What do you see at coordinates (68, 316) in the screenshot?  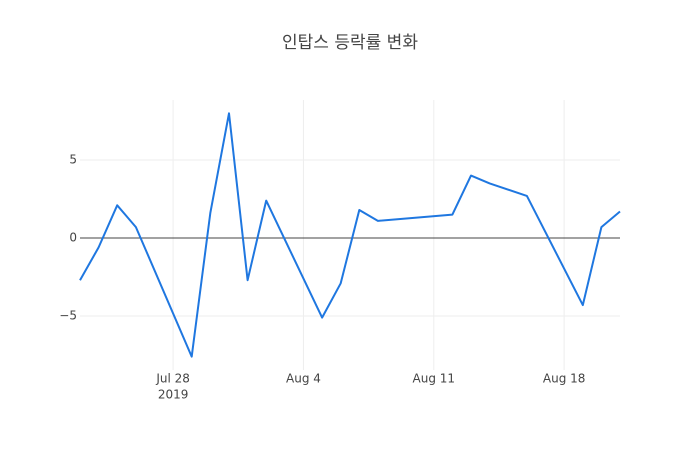 I see `y-tick-label: −5` at bounding box center [68, 316].